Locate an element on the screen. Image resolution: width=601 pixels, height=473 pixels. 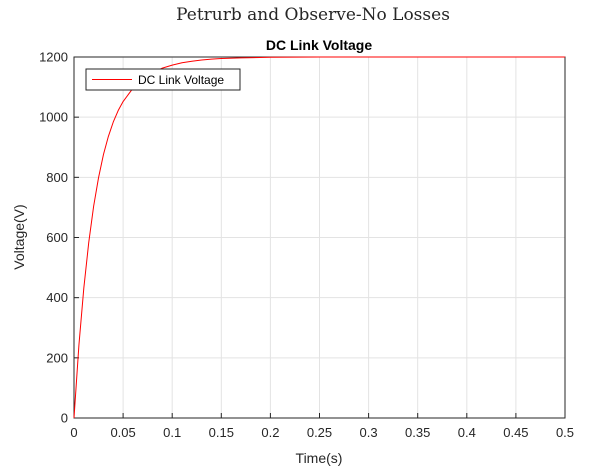
y-tick-label: 600 is located at coordinates (57, 237).